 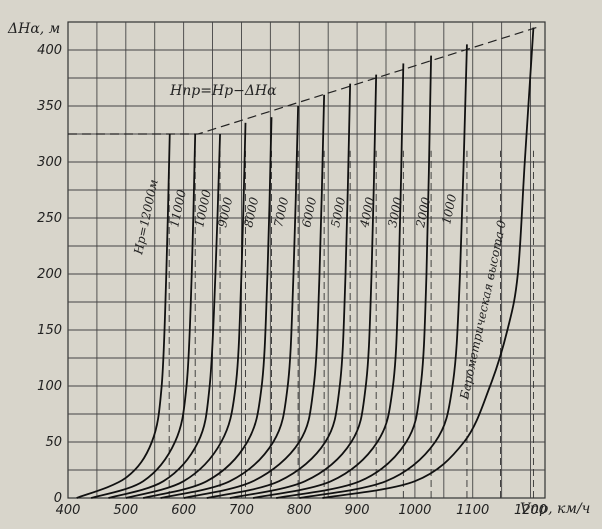 What do you see at coordinates (125, 510) in the screenshot?
I see `x-tick-label: 500` at bounding box center [125, 510].